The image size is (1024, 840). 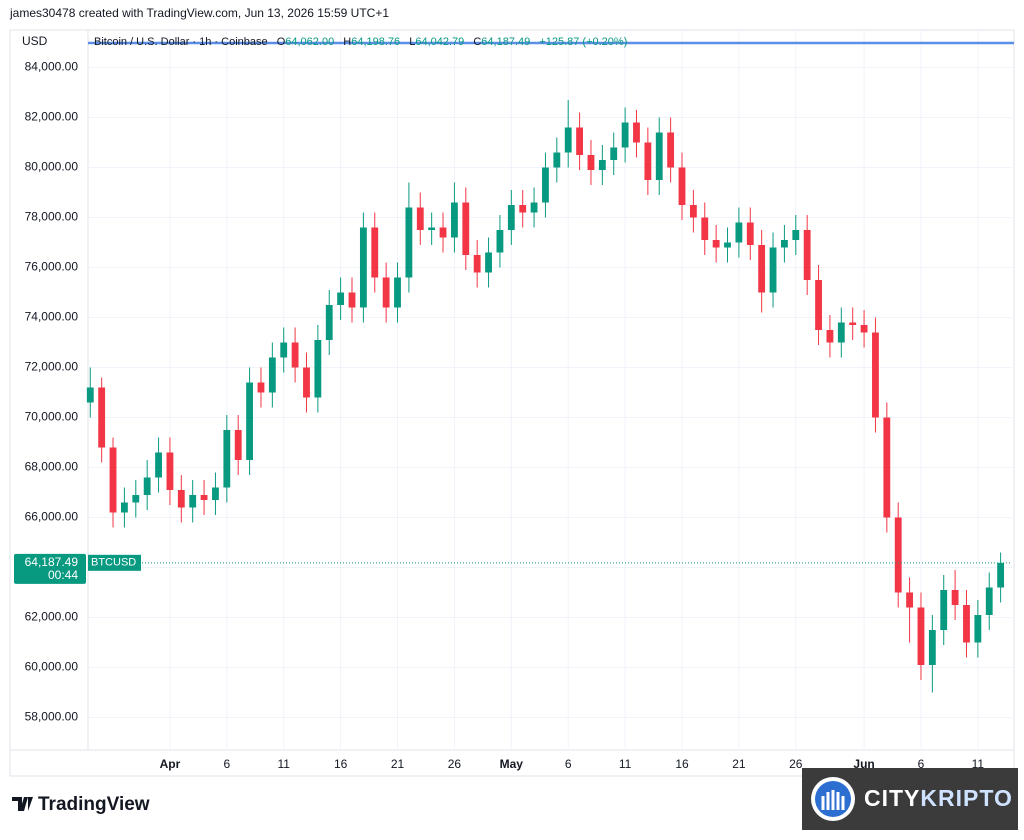 I want to click on close-key: C, so click(x=477, y=42).